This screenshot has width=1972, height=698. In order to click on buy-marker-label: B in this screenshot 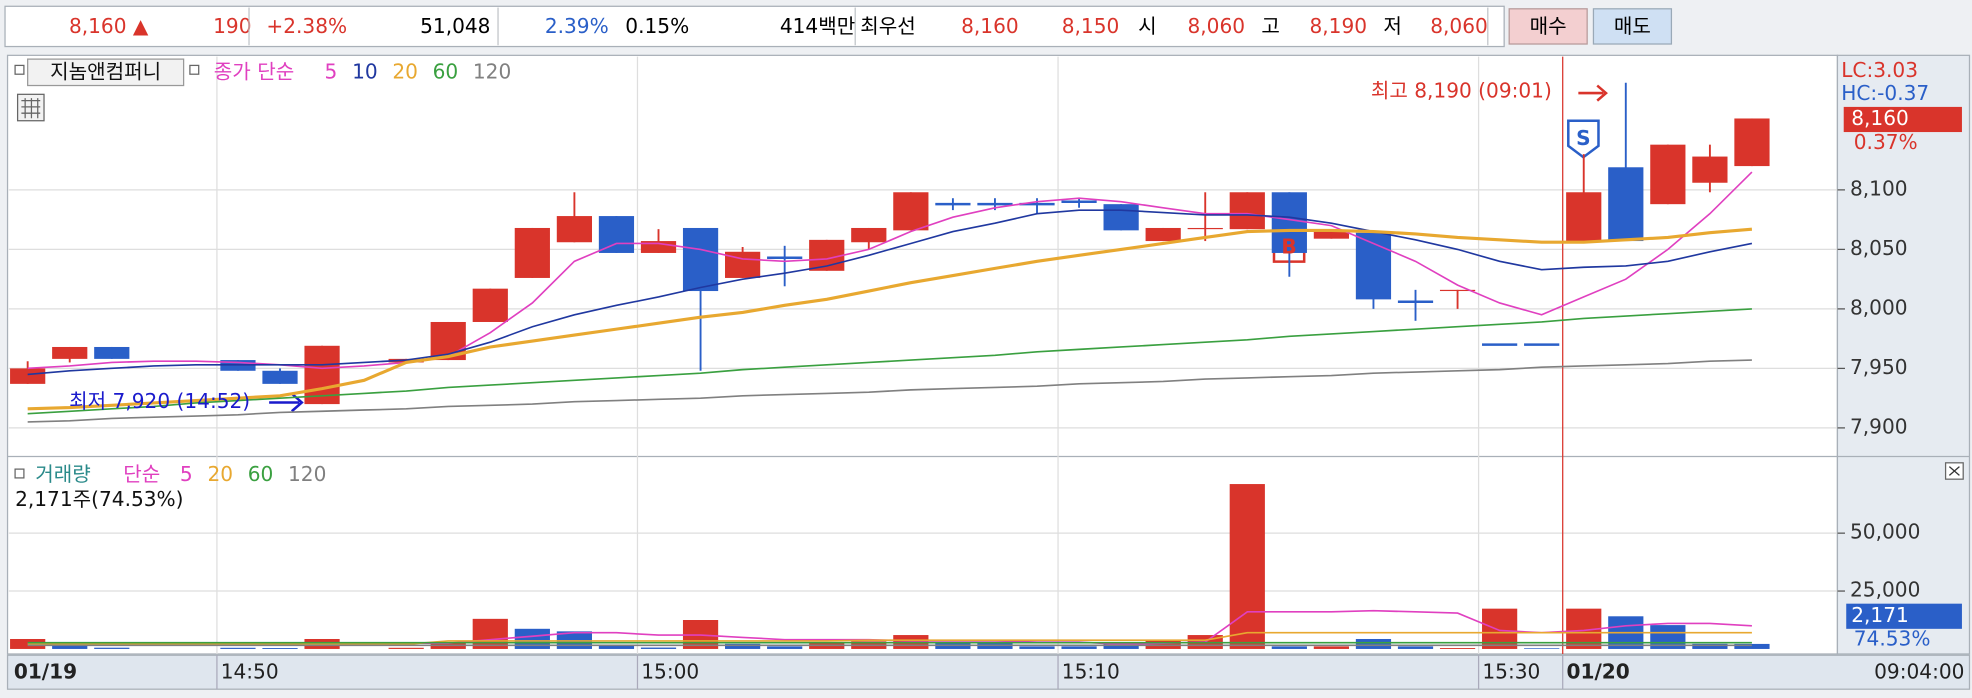, I will do `click(1288, 246)`.